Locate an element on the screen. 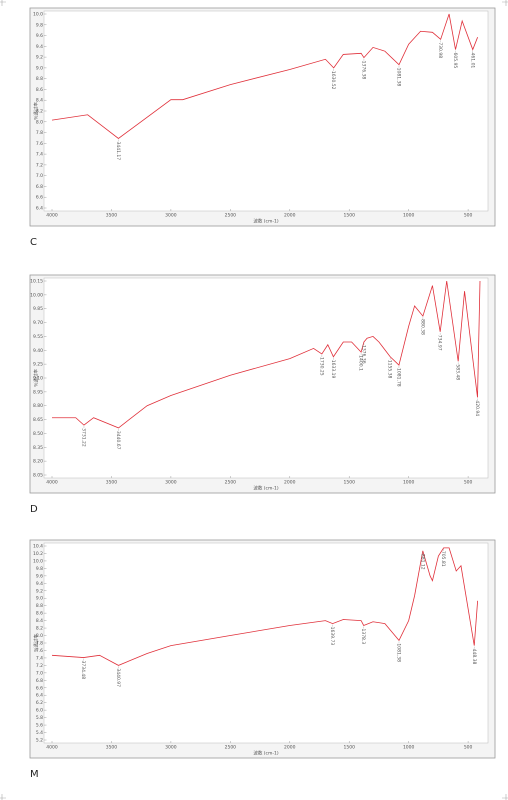  y-tick-label: 9.25 is located at coordinates (38, 365).